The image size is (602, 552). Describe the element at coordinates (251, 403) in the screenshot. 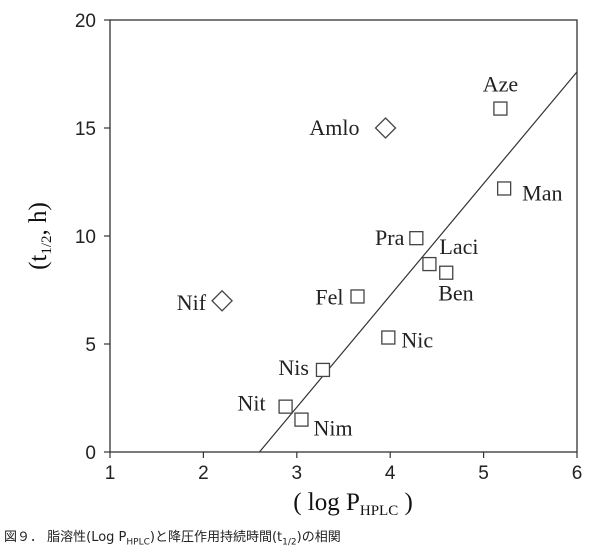

I see `point-label: Nit` at that location.